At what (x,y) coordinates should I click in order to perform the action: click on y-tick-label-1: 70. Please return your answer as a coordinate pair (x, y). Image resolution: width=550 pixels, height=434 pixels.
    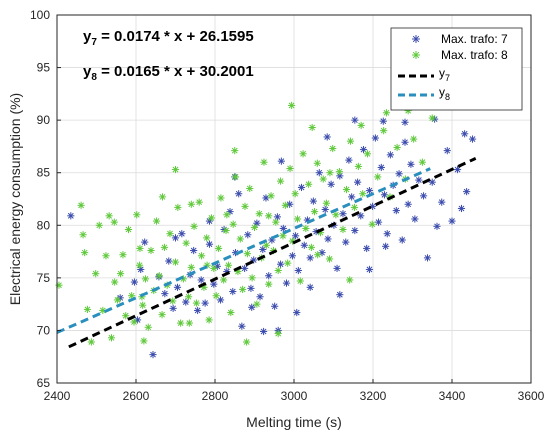
    Looking at the image, I should click on (44, 330).